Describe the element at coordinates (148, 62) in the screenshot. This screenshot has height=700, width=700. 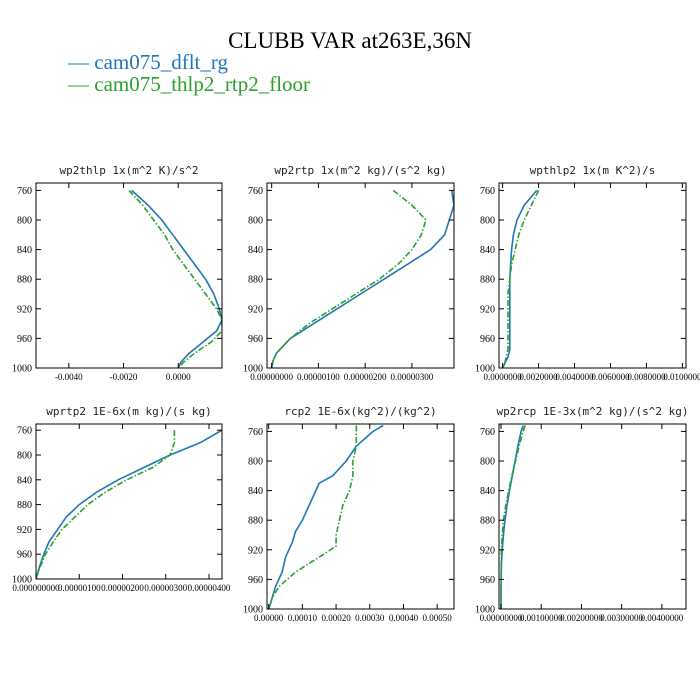
I see `legend-entry-cam075-dflt-rg: — cam075_dflt_rg` at that location.